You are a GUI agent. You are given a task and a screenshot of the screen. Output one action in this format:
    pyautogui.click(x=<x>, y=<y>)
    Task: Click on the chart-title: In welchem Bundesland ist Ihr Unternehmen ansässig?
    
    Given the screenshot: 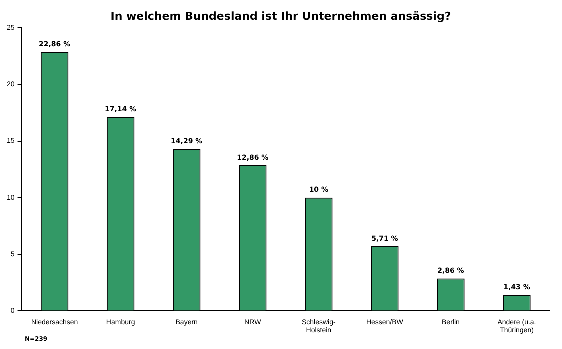 What is the action you would take?
    pyautogui.click(x=281, y=16)
    